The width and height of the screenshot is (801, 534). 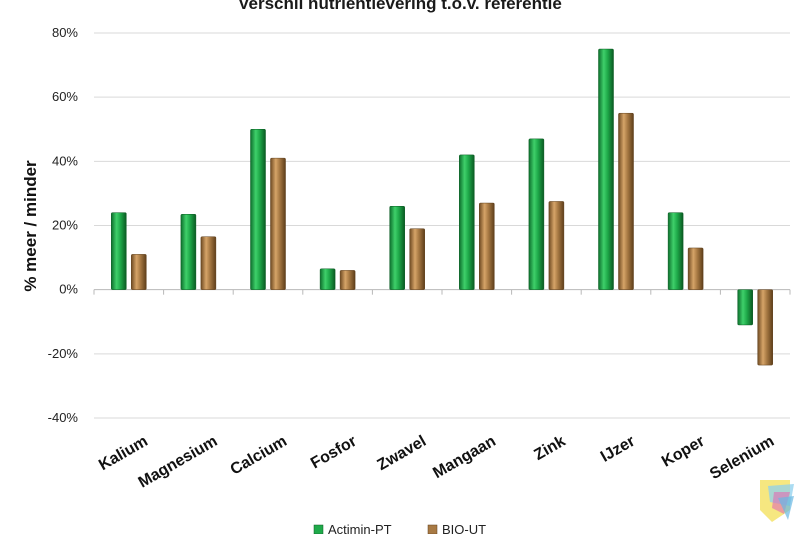 What do you see at coordinates (65, 96) in the screenshot?
I see `y-tick-label: 60%` at bounding box center [65, 96].